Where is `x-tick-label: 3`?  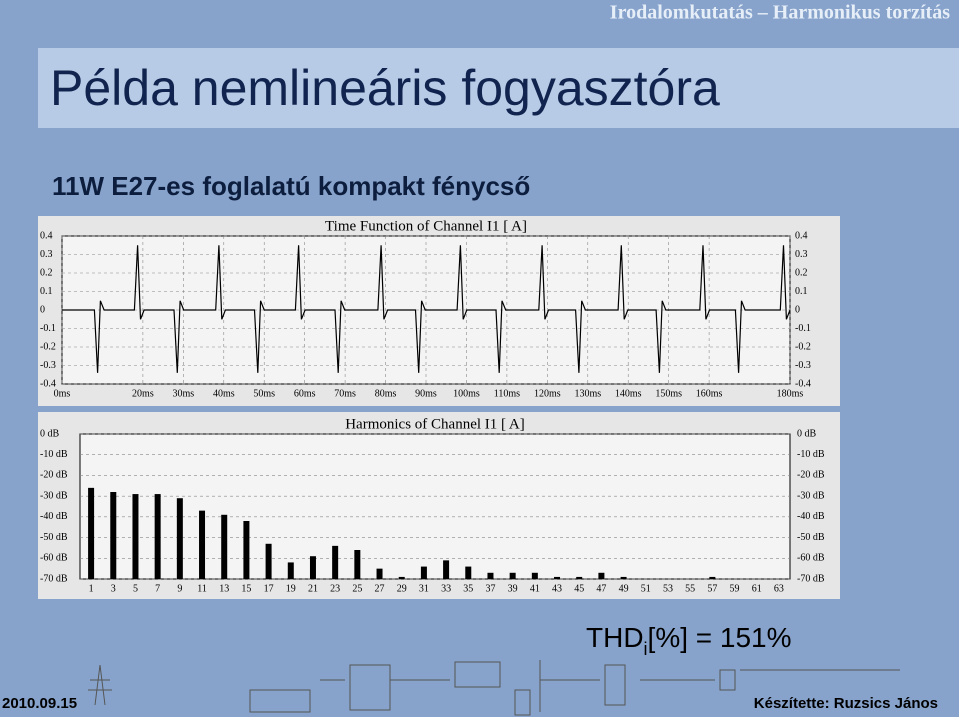 x-tick-label: 3 is located at coordinates (113, 588).